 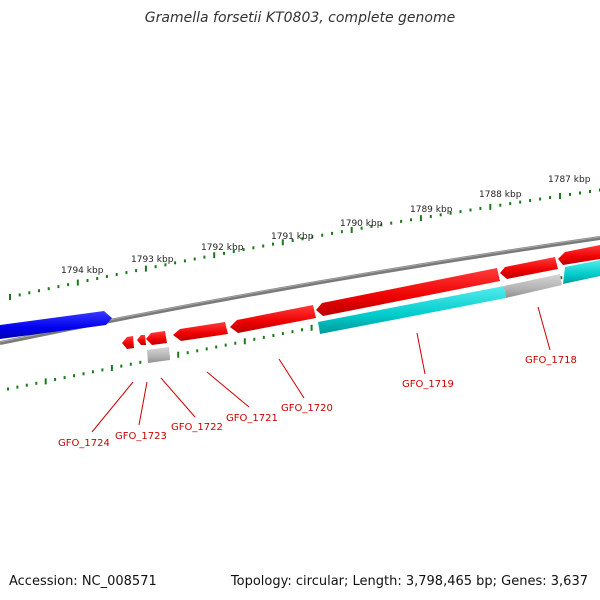 What do you see at coordinates (581, 272) in the screenshot?
I see `rna-feature-cyan-right` at bounding box center [581, 272].